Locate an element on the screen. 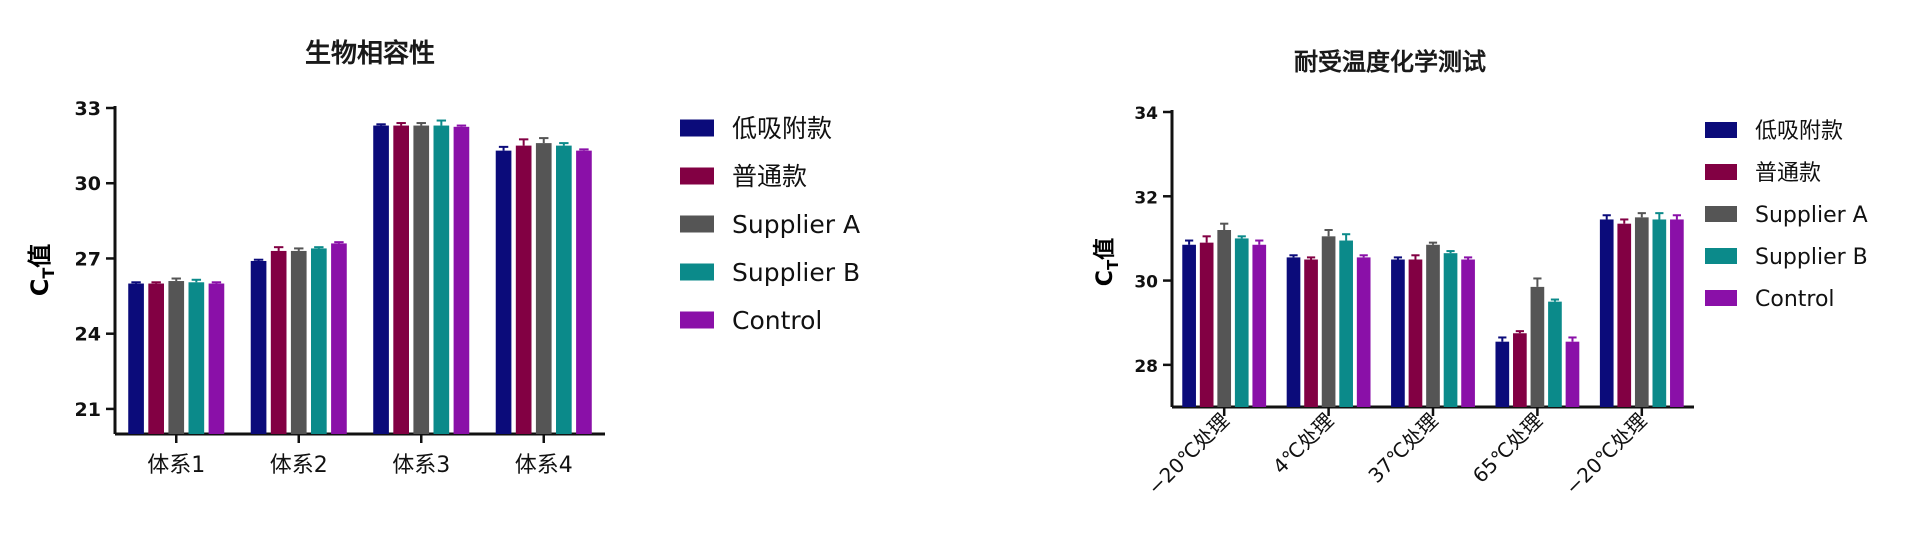 The image size is (1920, 554). x-tick-label: 体系3 is located at coordinates (421, 465).